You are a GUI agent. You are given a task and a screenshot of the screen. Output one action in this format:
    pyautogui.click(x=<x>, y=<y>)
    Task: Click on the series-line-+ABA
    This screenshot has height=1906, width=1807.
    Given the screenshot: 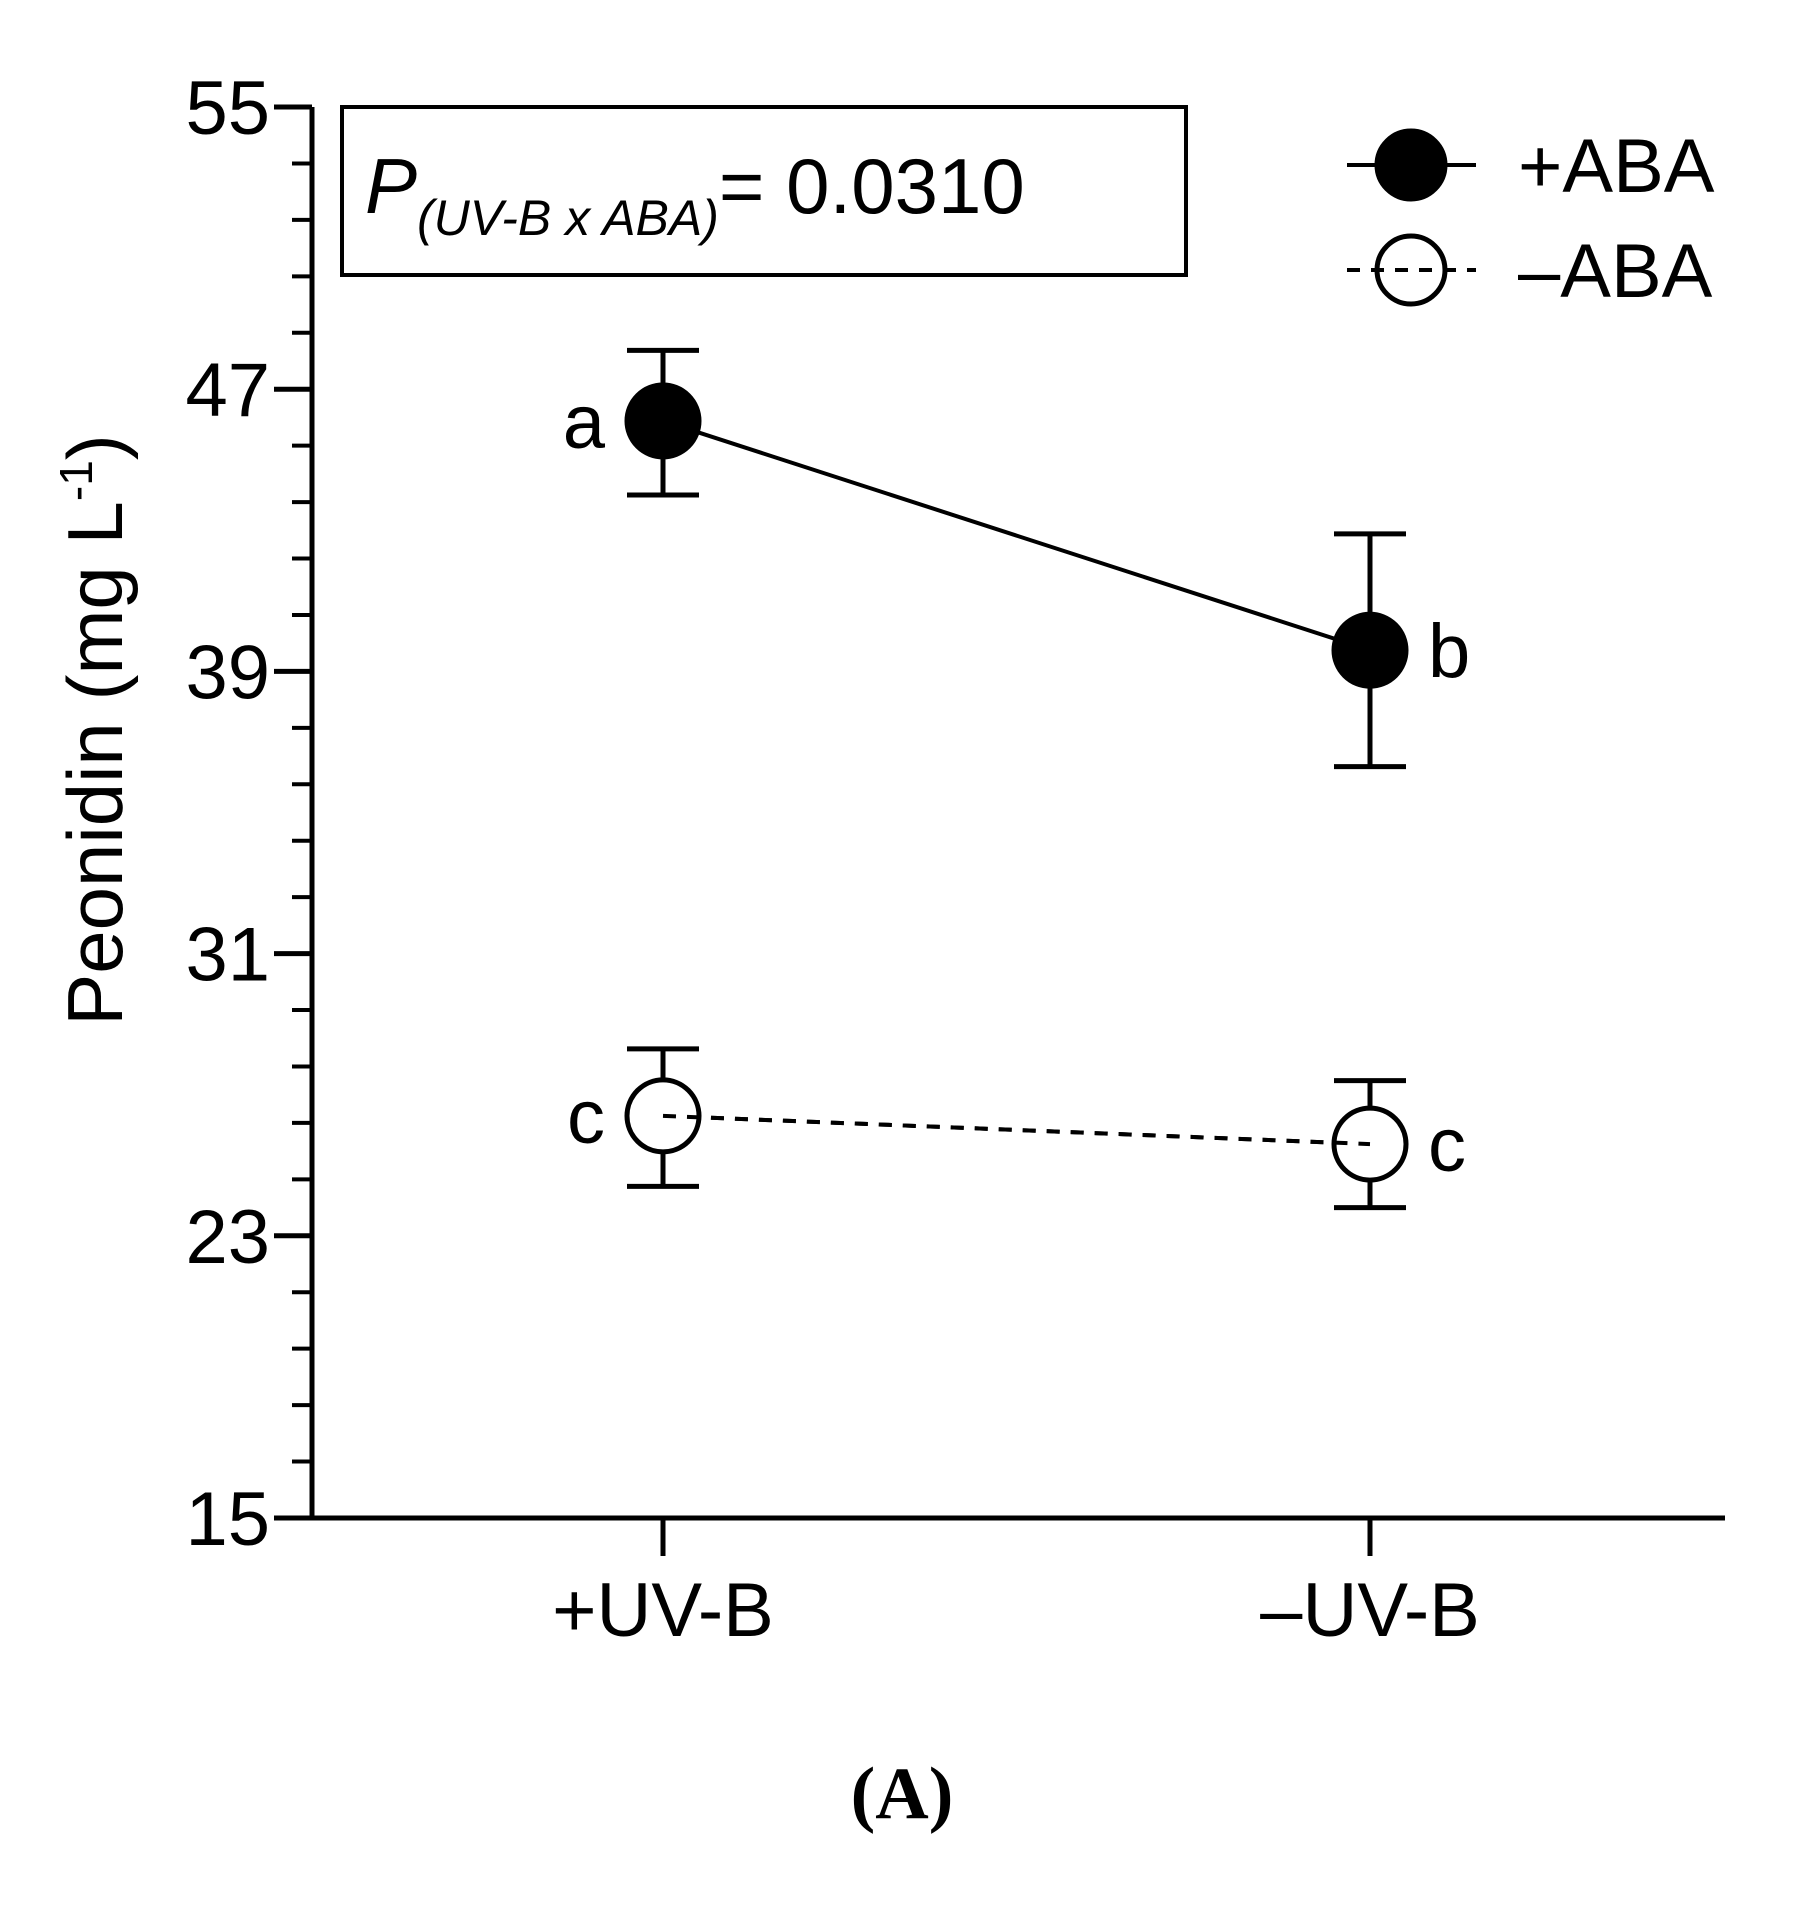 What is the action you would take?
    pyautogui.click(x=1016, y=536)
    